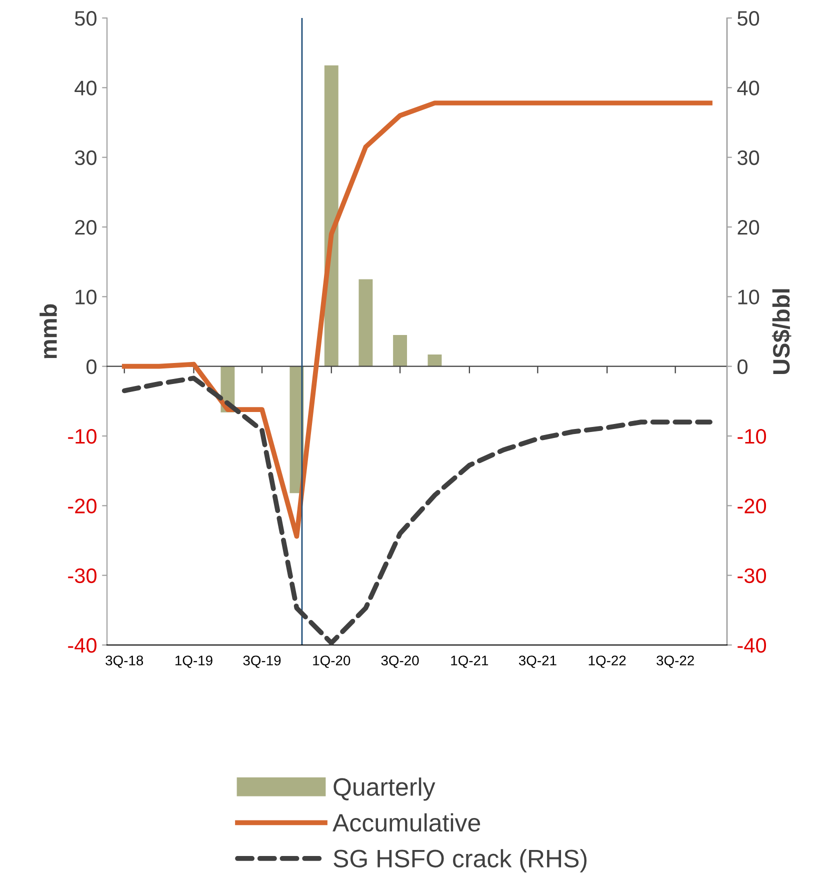 The width and height of the screenshot is (821, 885). What do you see at coordinates (607, 662) in the screenshot?
I see `x-tick-label: 1Q-22` at bounding box center [607, 662].